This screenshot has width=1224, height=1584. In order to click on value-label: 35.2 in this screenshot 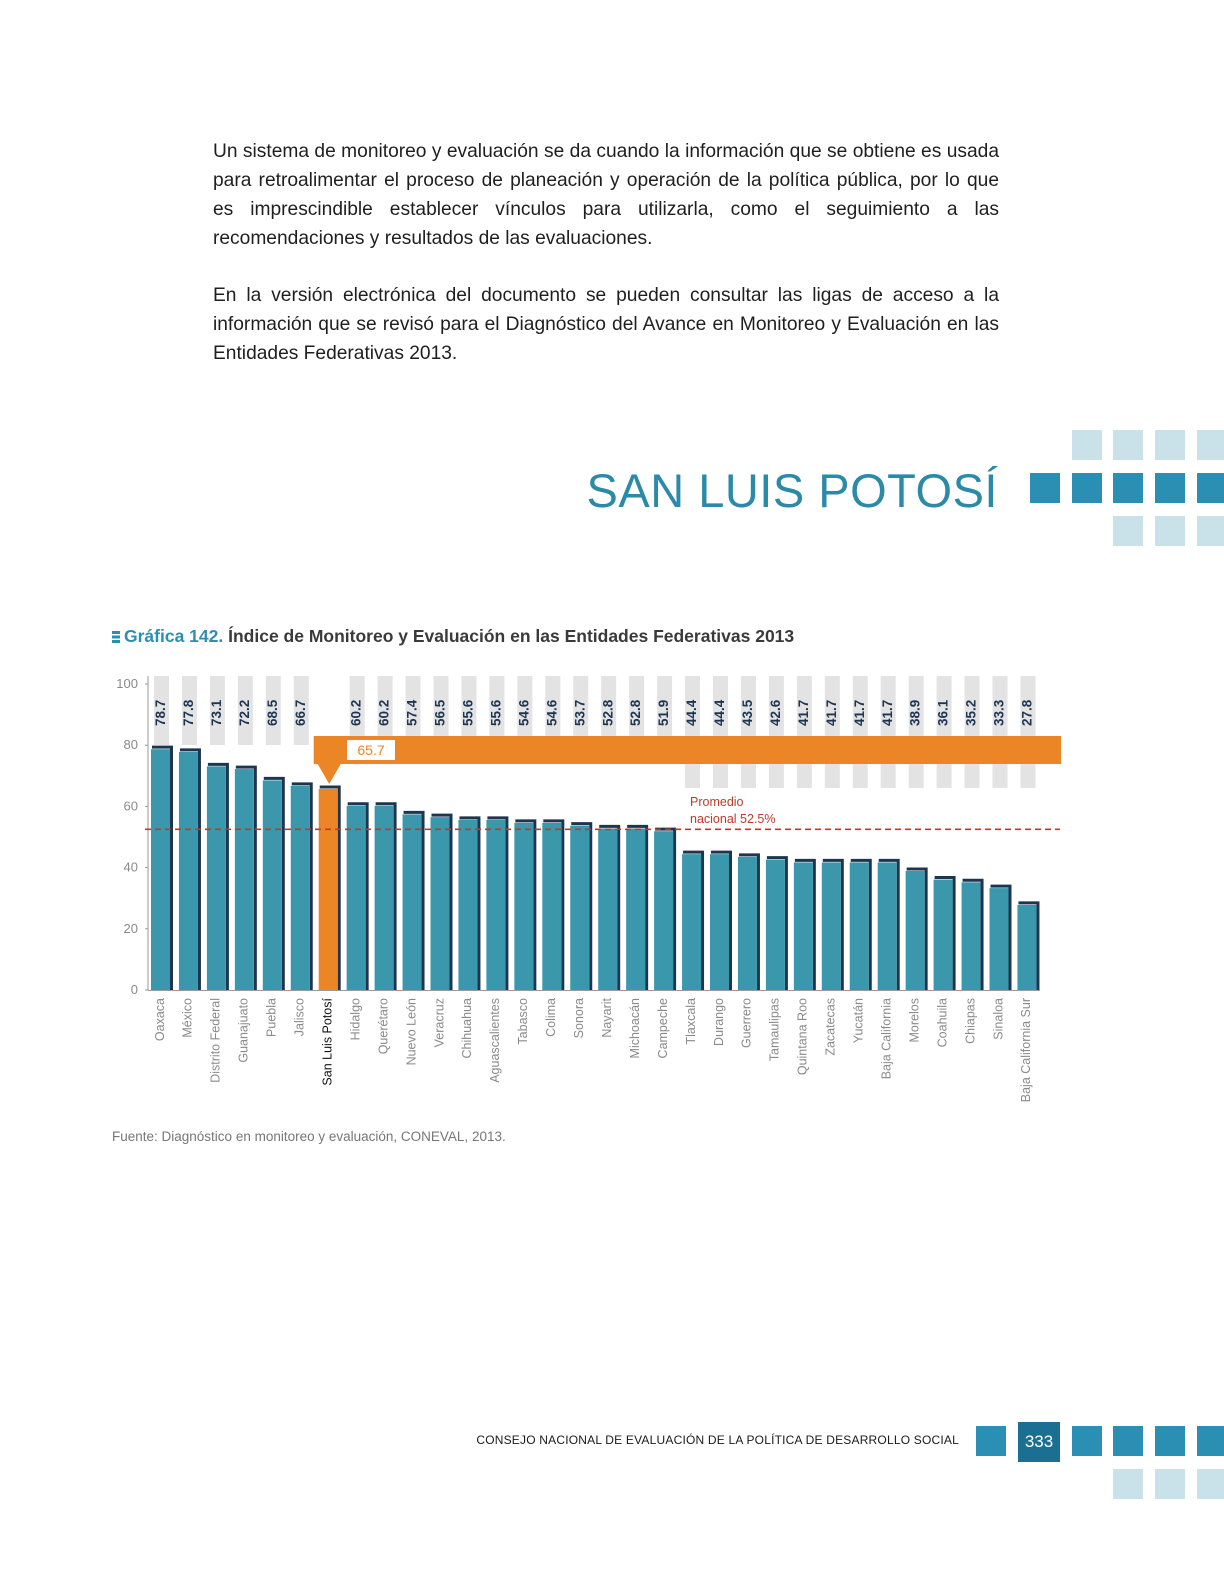, I will do `click(971, 713)`.